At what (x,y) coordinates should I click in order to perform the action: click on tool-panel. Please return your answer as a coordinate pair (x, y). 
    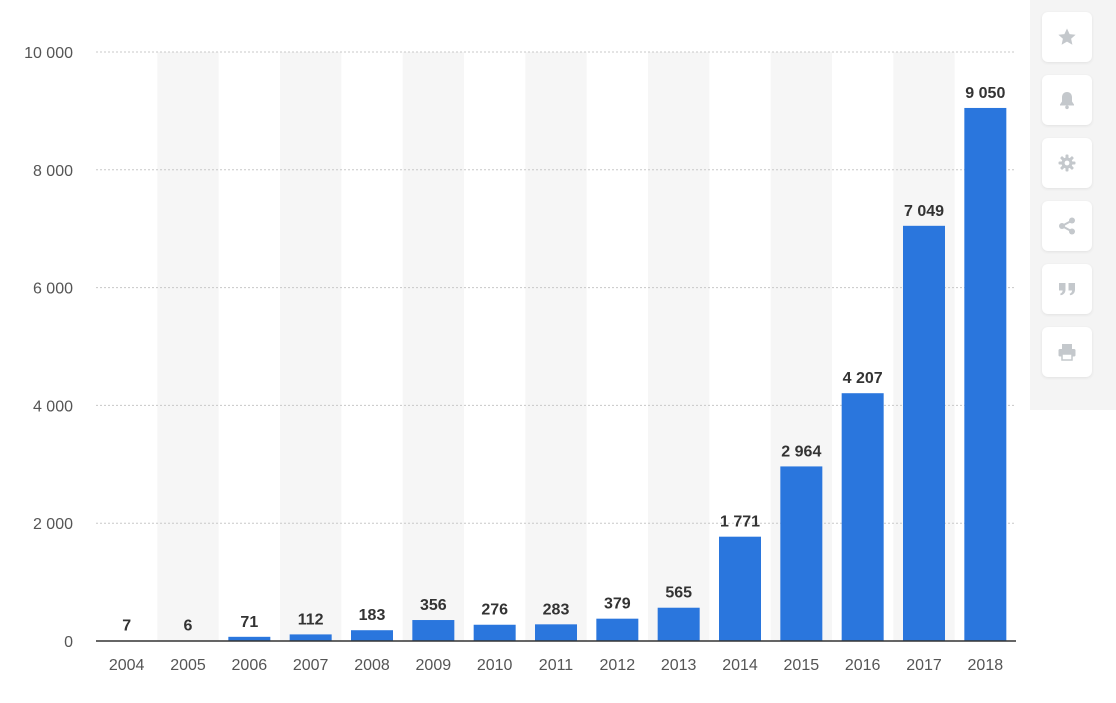
    Looking at the image, I should click on (1073, 205).